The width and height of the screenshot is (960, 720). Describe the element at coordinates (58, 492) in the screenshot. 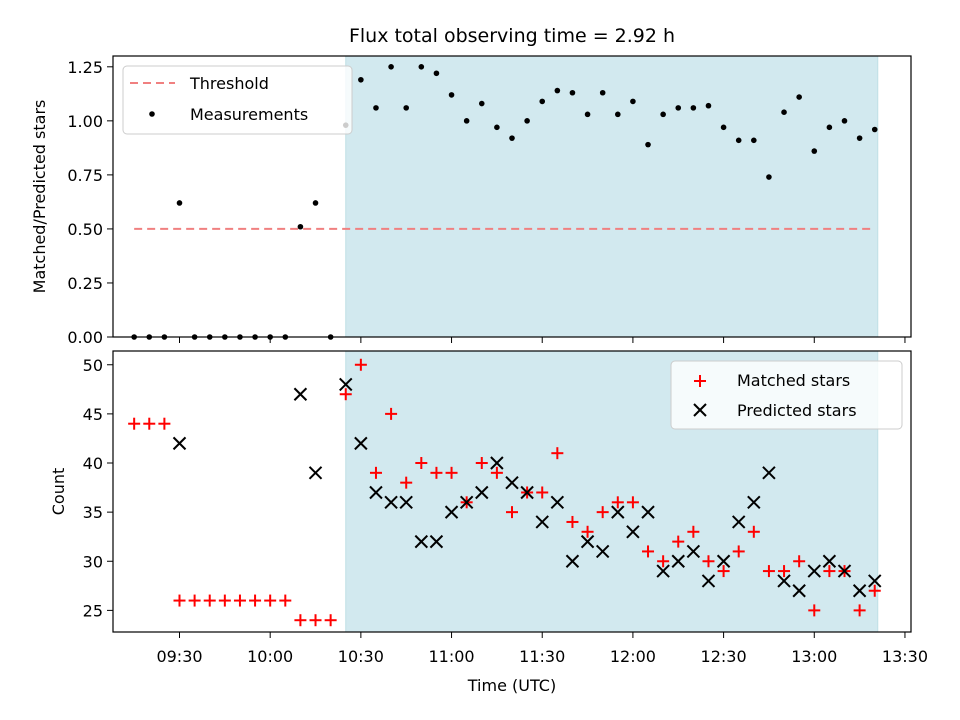

I see `count-y-axis-label: Count` at that location.